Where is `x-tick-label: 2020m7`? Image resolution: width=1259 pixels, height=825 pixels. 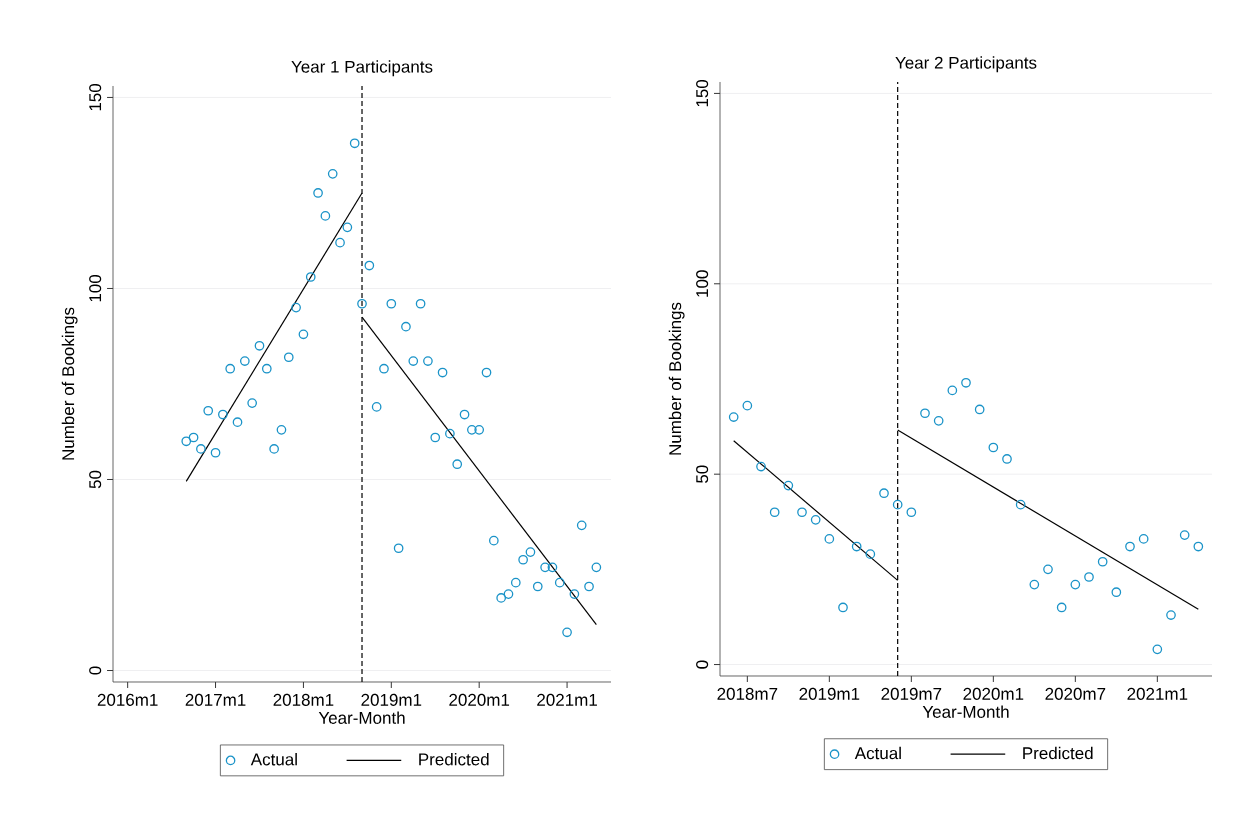
x-tick-label: 2020m7 is located at coordinates (1075, 693).